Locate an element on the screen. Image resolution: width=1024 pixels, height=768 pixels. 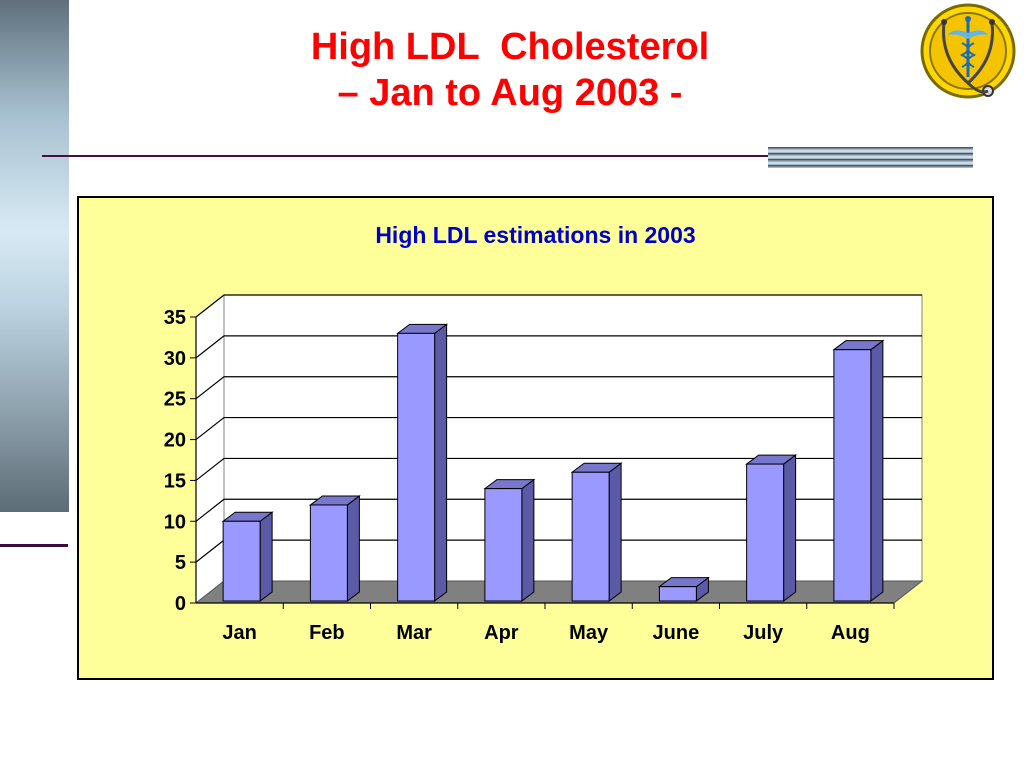
y-tick-label: 0 is located at coordinates (180, 604).